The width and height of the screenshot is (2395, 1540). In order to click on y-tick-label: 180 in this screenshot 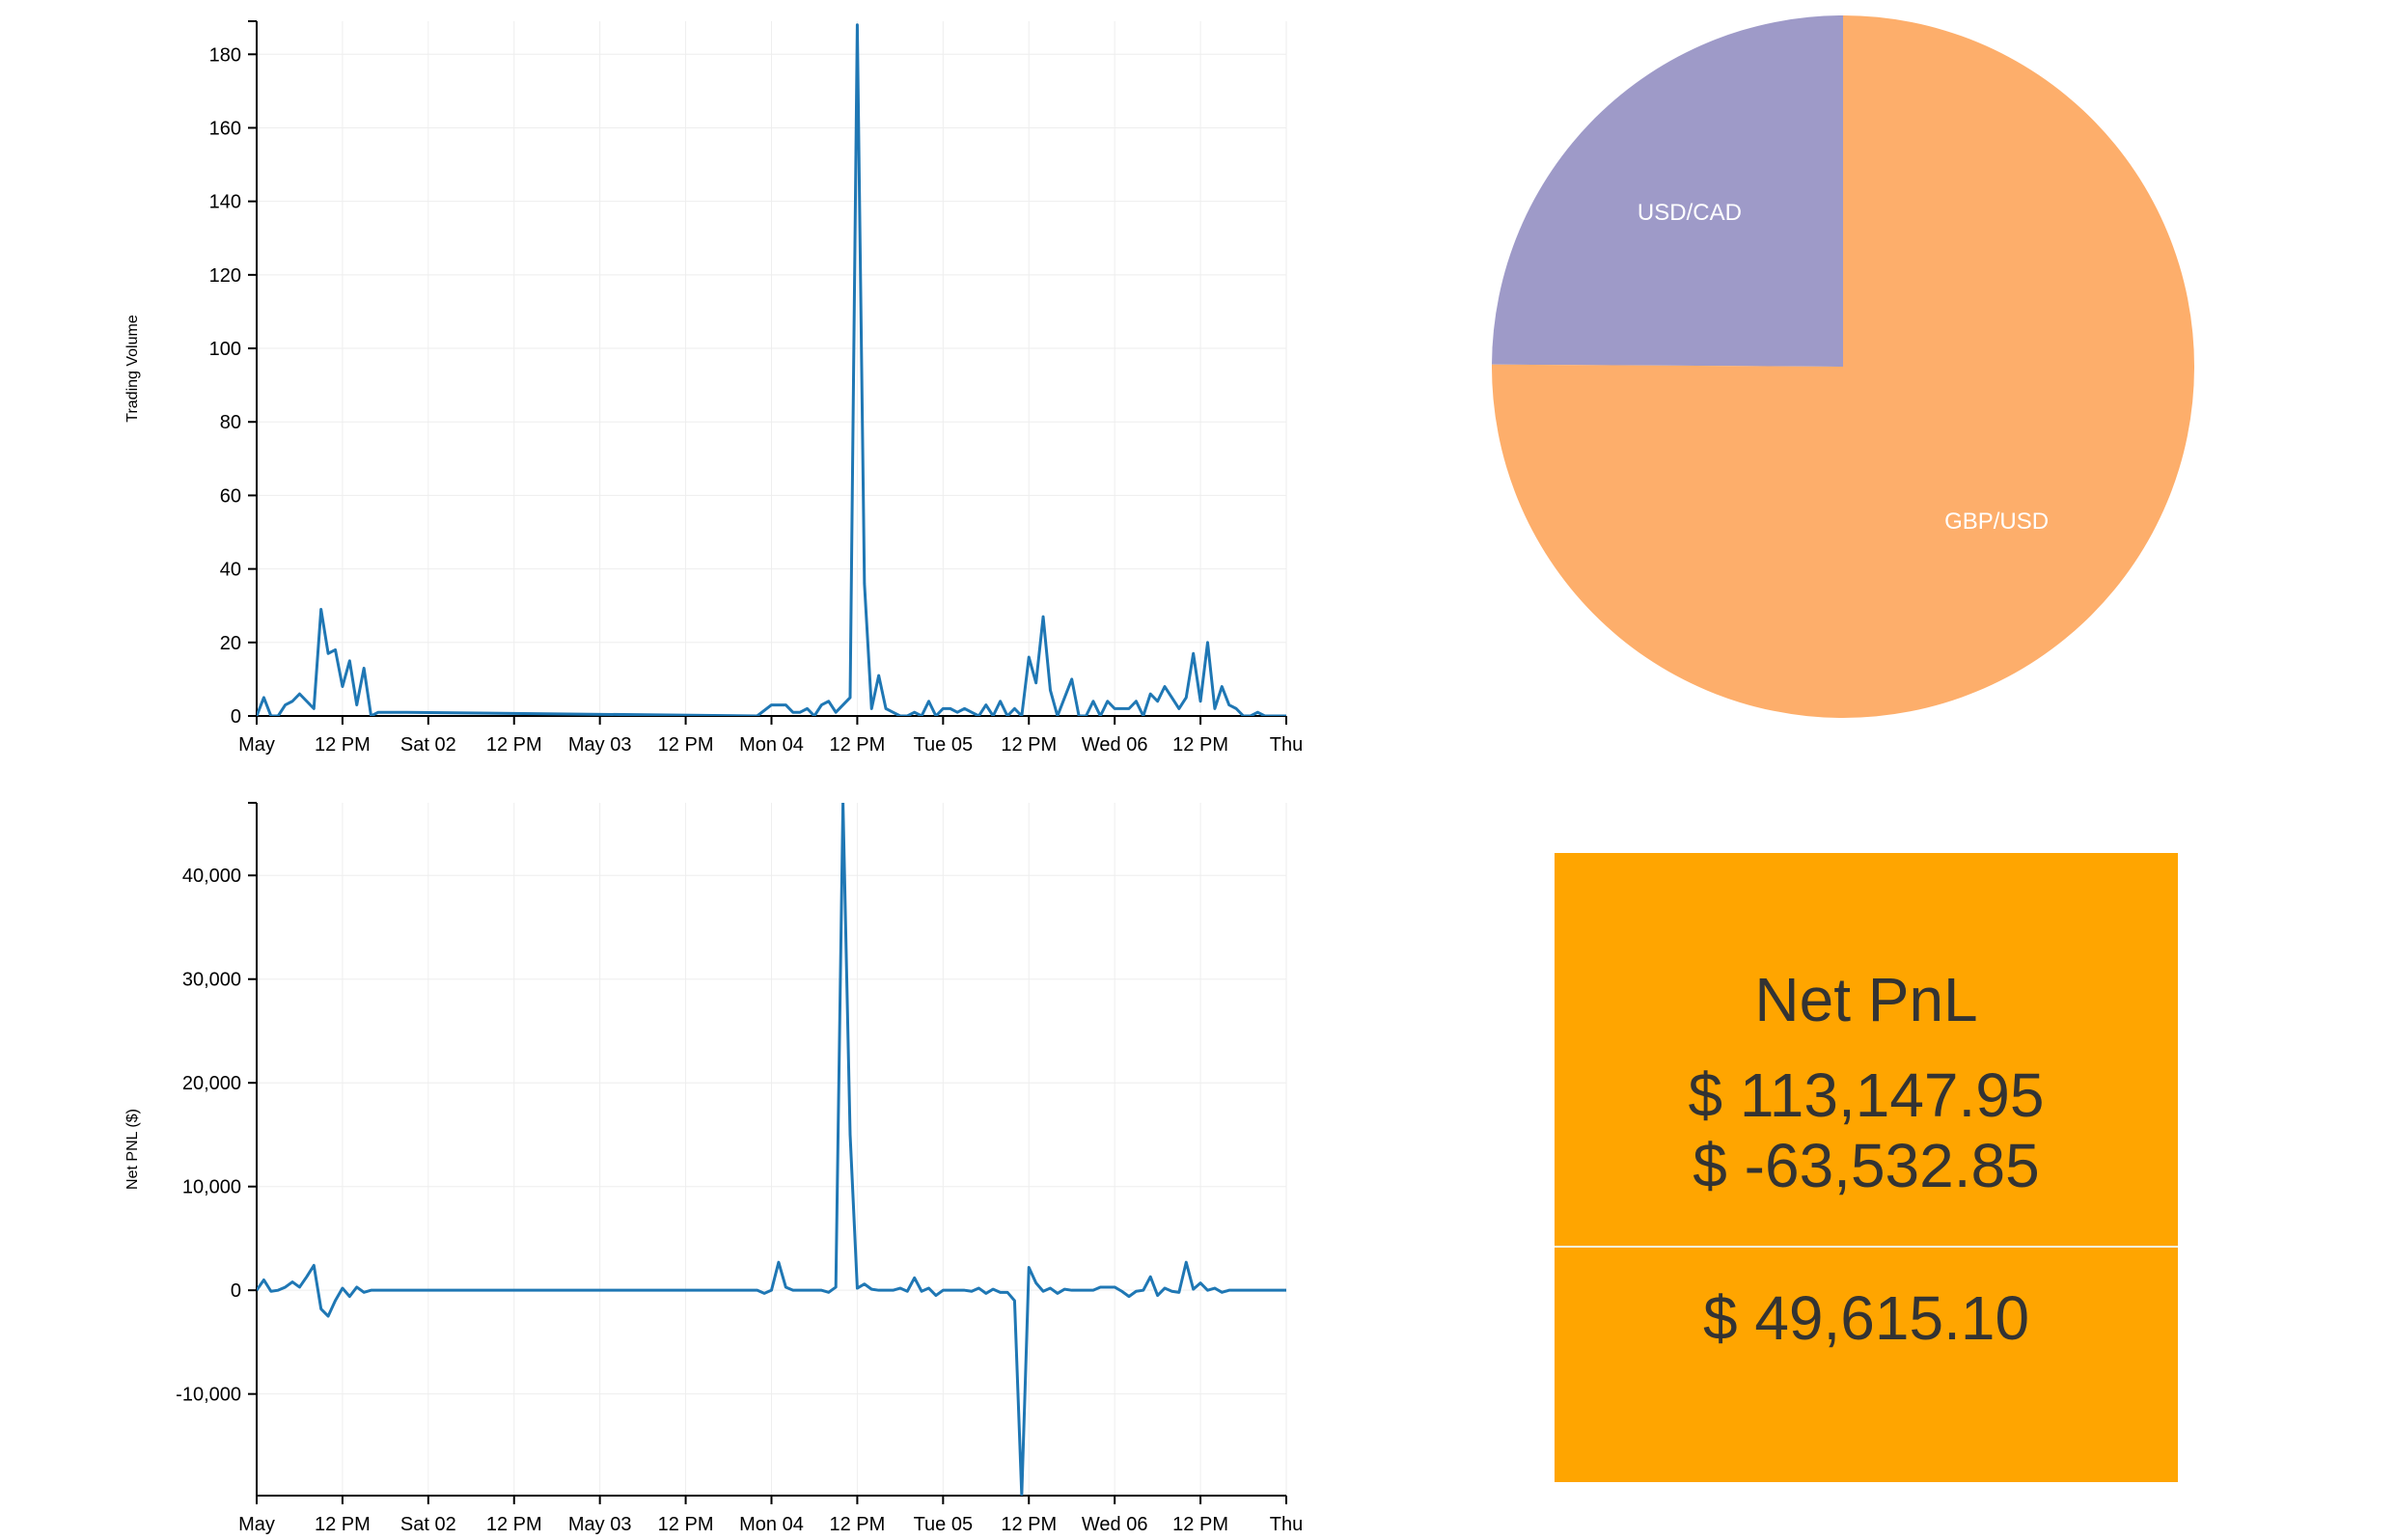, I will do `click(225, 55)`.